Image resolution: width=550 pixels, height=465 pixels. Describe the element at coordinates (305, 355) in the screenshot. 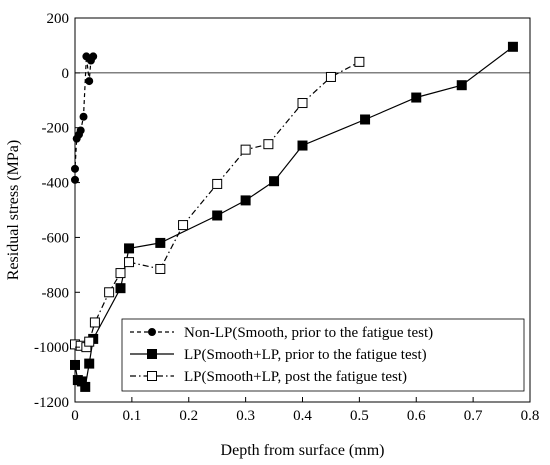

I see `legend-label-2: LP(Smooth+LP, prior to the fatigue test)` at that location.